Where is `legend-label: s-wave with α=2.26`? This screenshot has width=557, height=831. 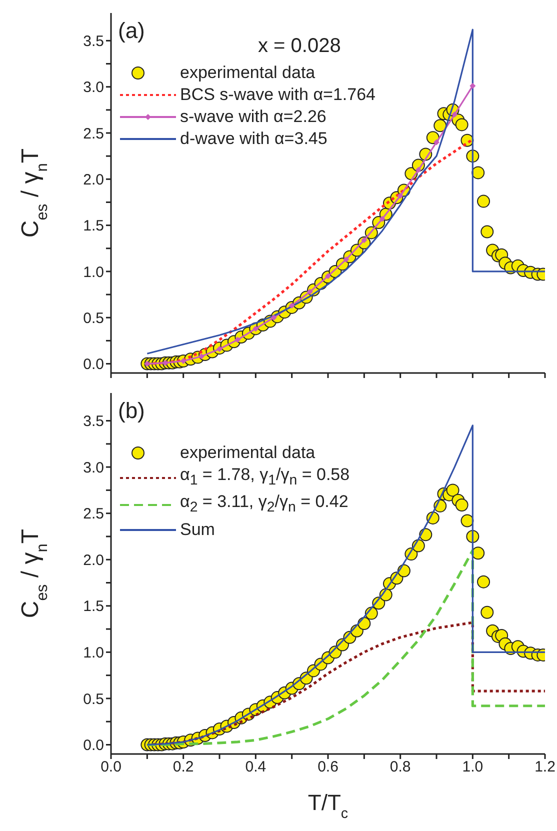 legend-label: s-wave with α=2.26 is located at coordinates (253, 117).